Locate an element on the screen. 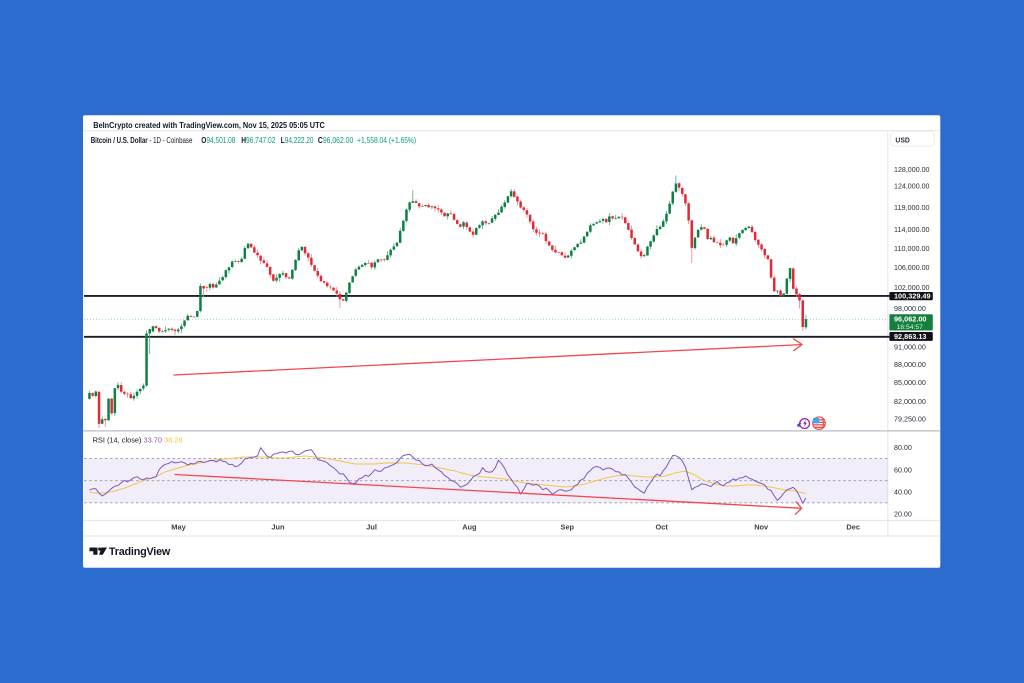 The image size is (1024, 683). svg-text: Jul is located at coordinates (371, 527).